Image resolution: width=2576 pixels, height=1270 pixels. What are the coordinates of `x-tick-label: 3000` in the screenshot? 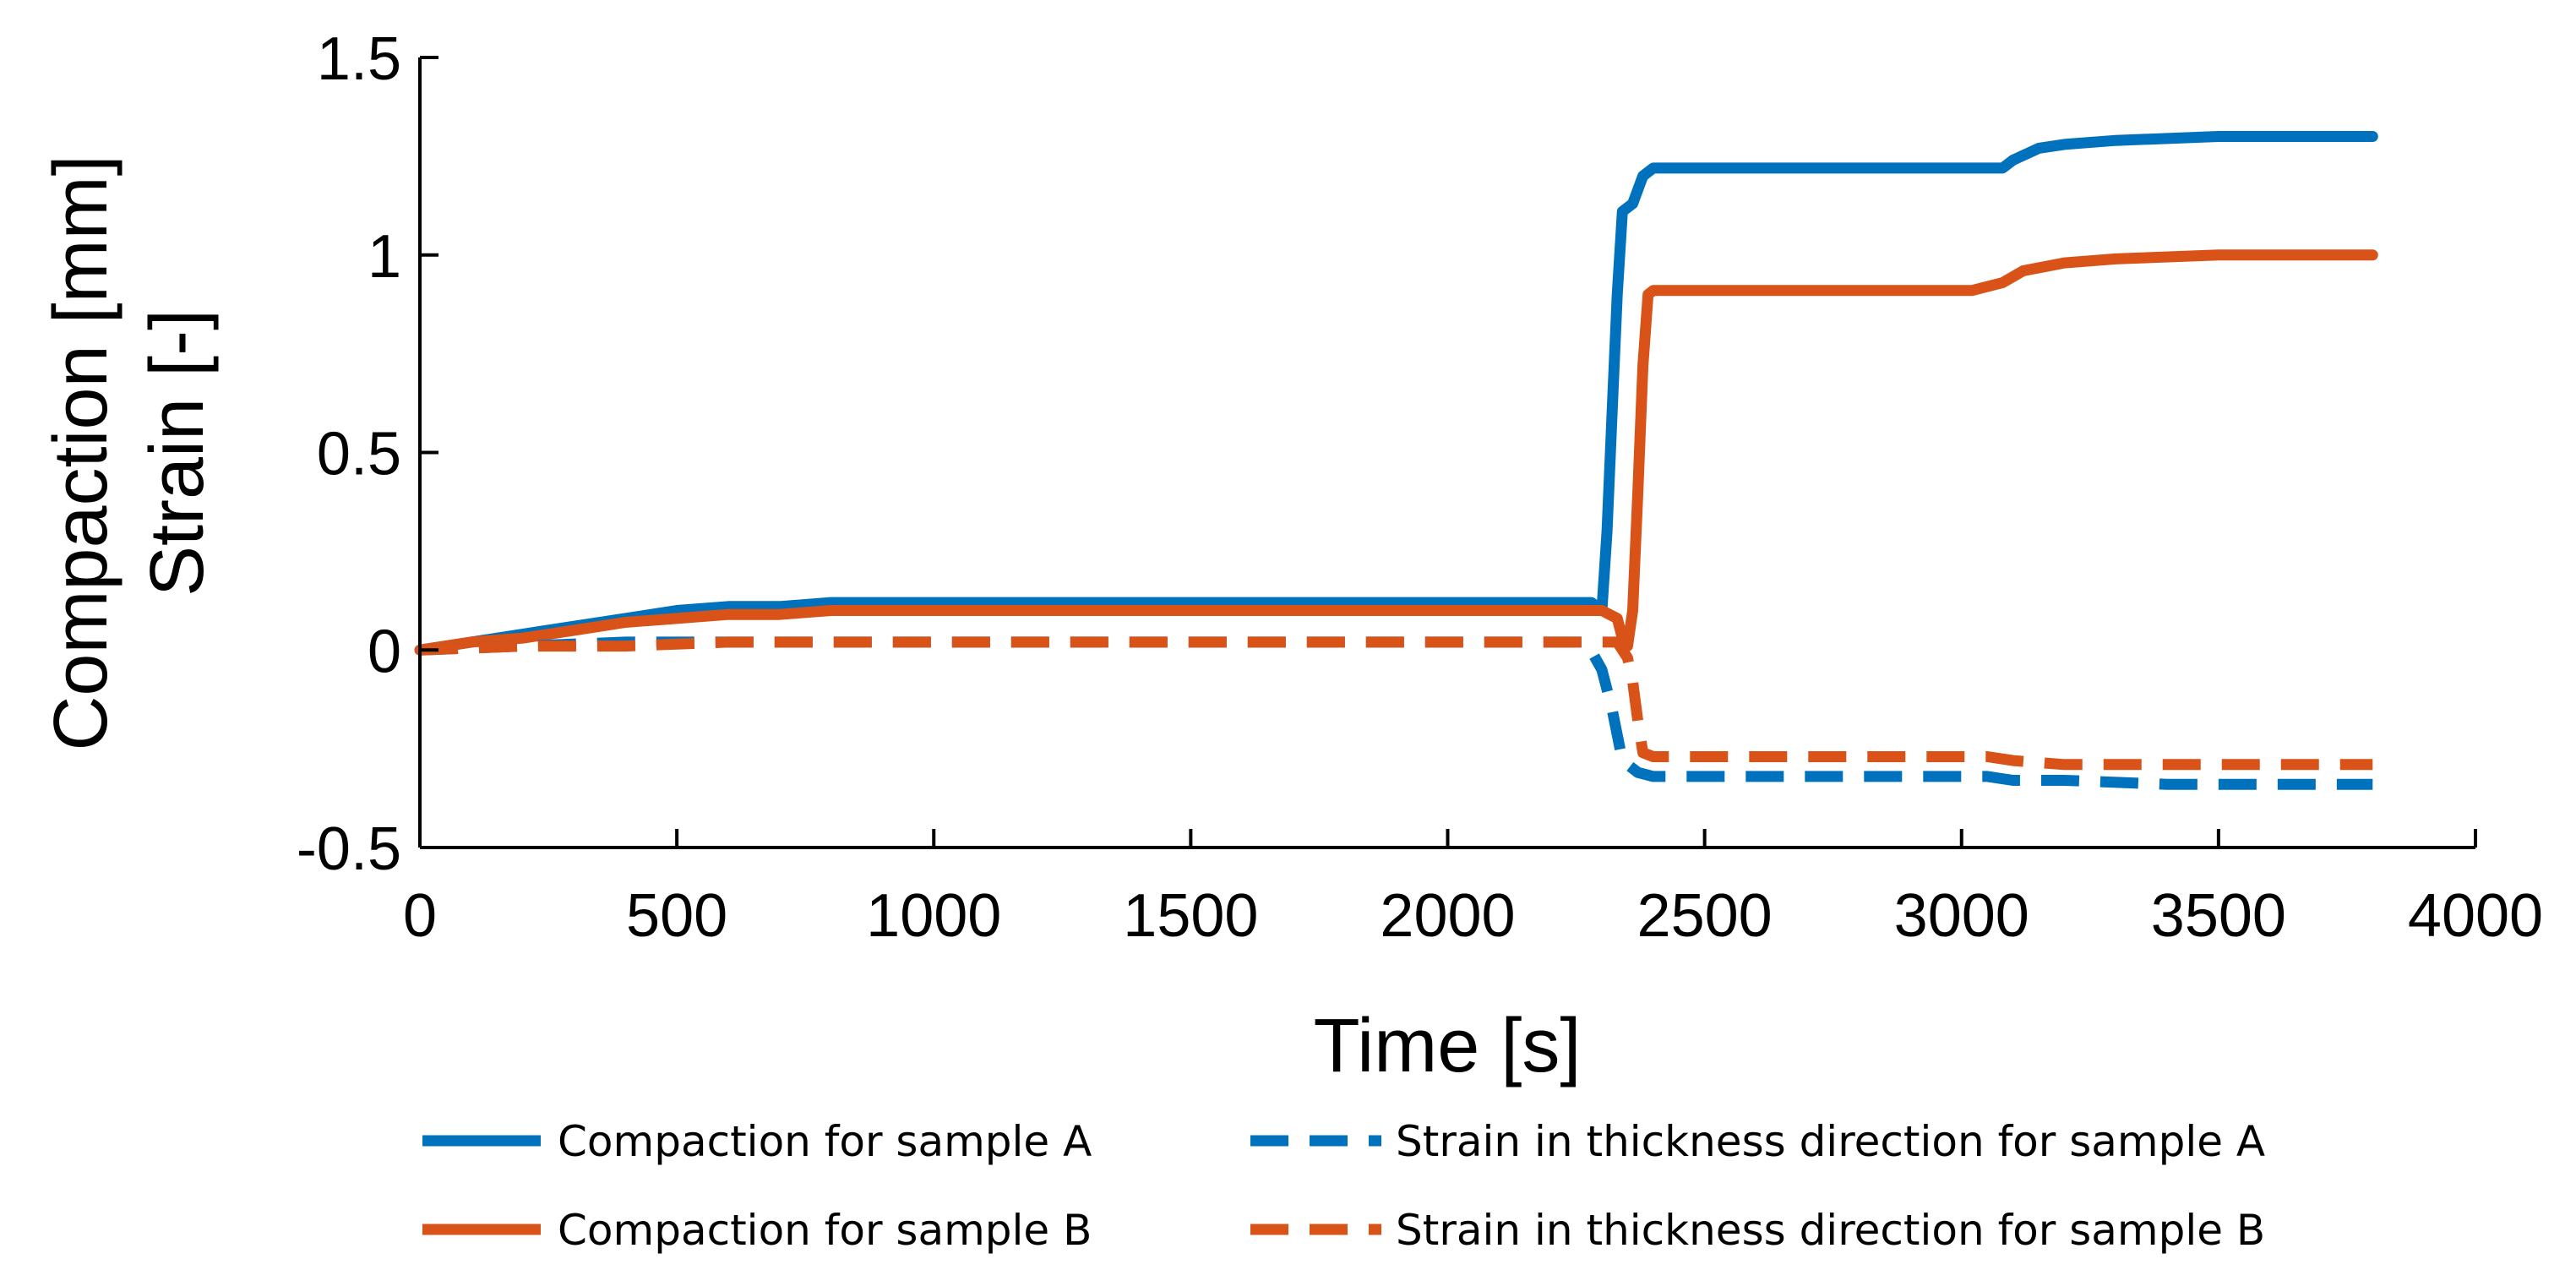 It's located at (1961, 916).